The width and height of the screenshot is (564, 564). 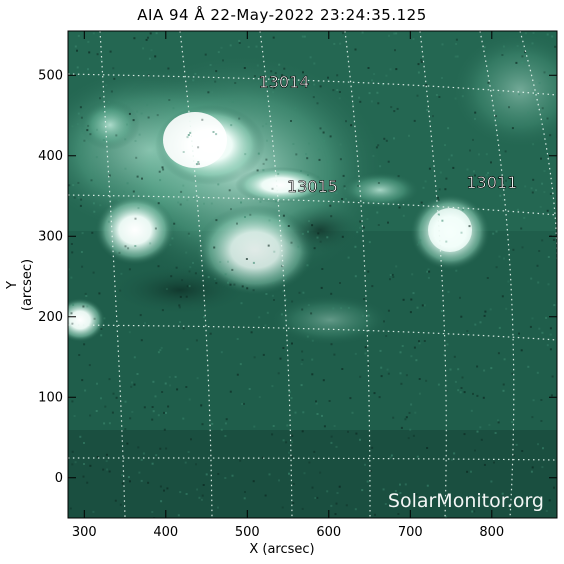 I want to click on x-tick-label: 400, so click(x=165, y=532).